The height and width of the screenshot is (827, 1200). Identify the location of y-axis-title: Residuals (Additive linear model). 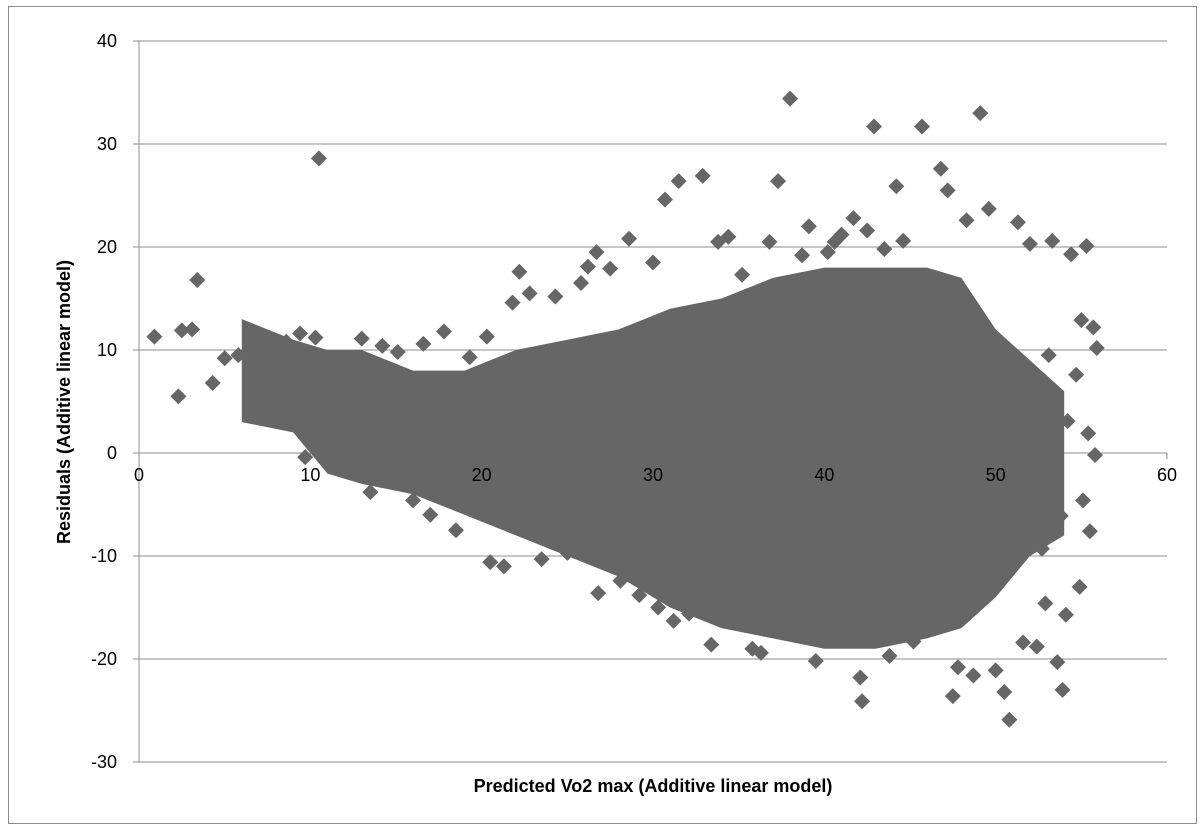
(64, 402).